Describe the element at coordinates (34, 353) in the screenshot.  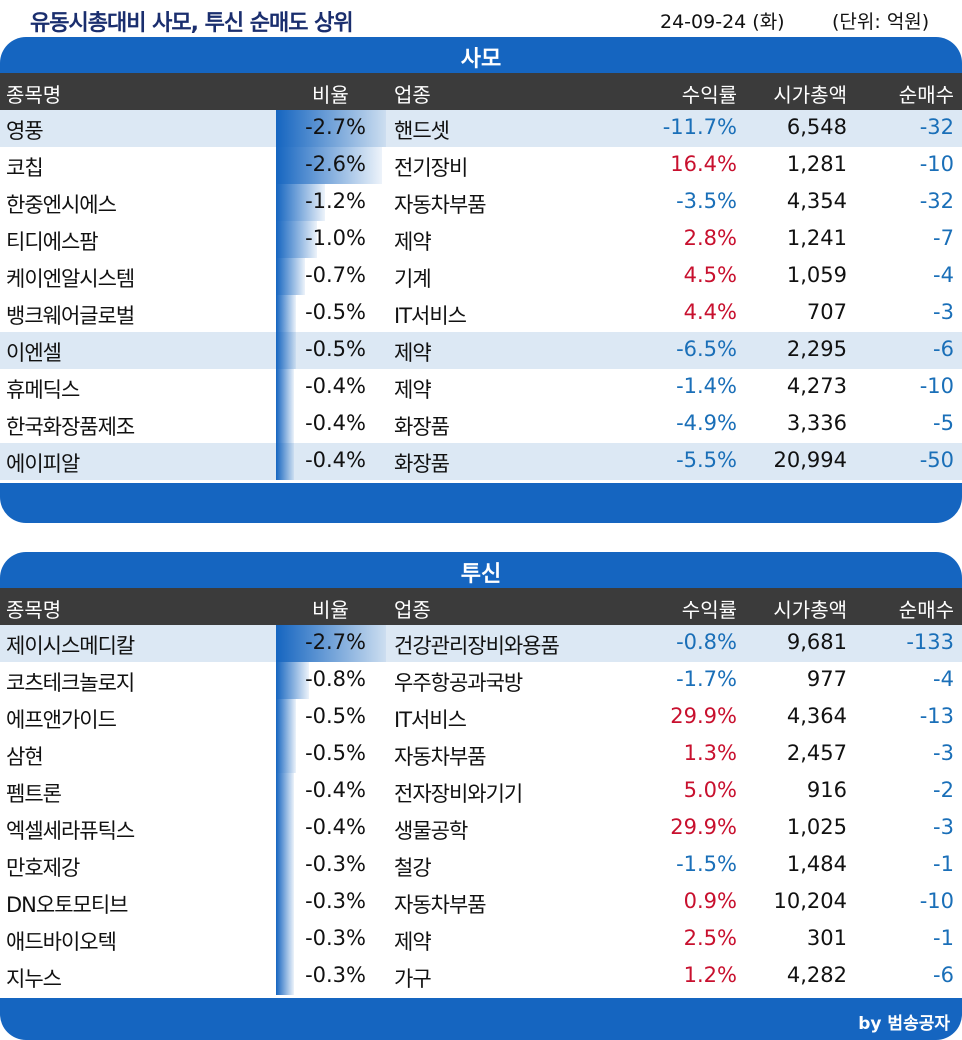
I see `stock-name: 이엔셀` at that location.